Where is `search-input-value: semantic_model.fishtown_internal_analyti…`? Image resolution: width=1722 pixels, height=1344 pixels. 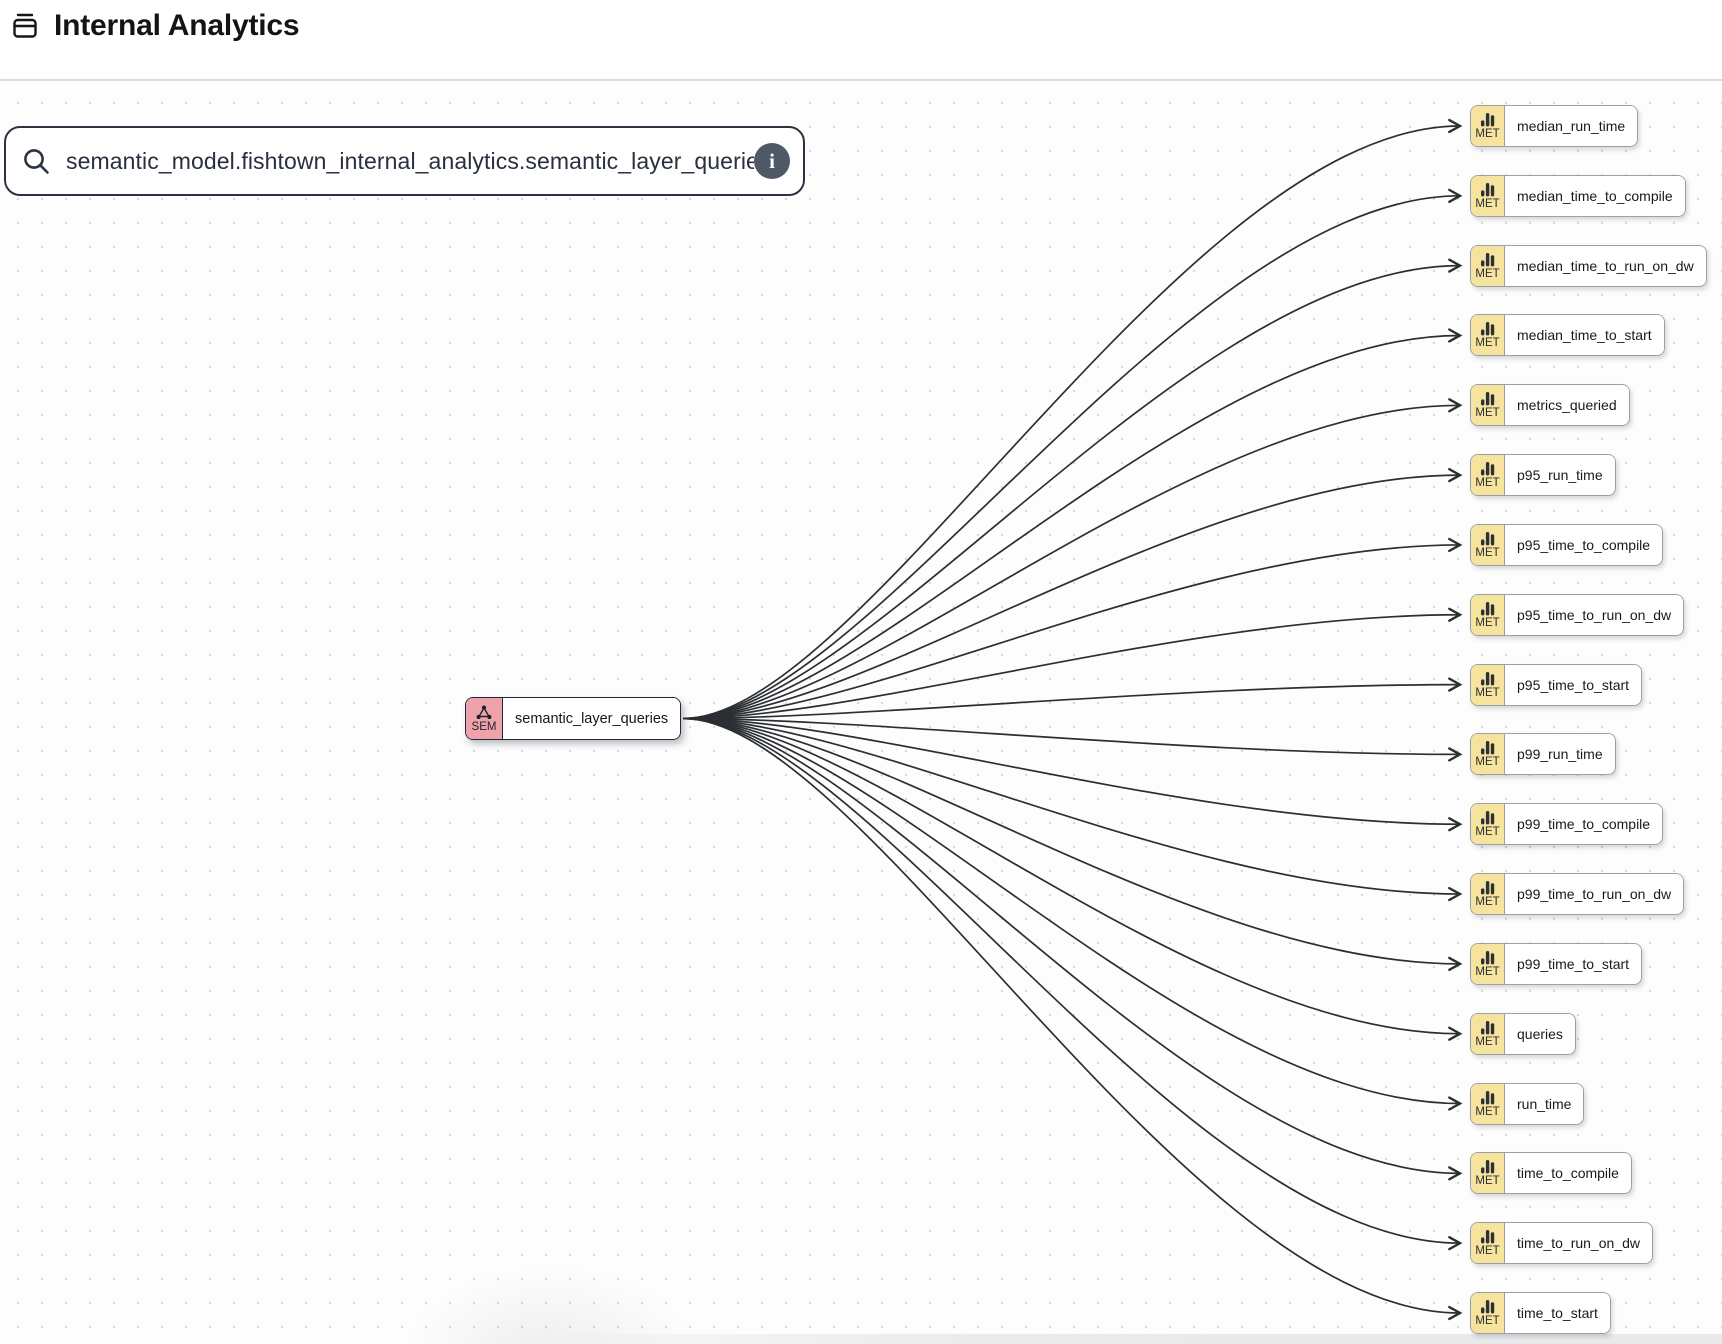
search-input-value: semantic_model.fishtown_internal_analyti… is located at coordinates (410, 160).